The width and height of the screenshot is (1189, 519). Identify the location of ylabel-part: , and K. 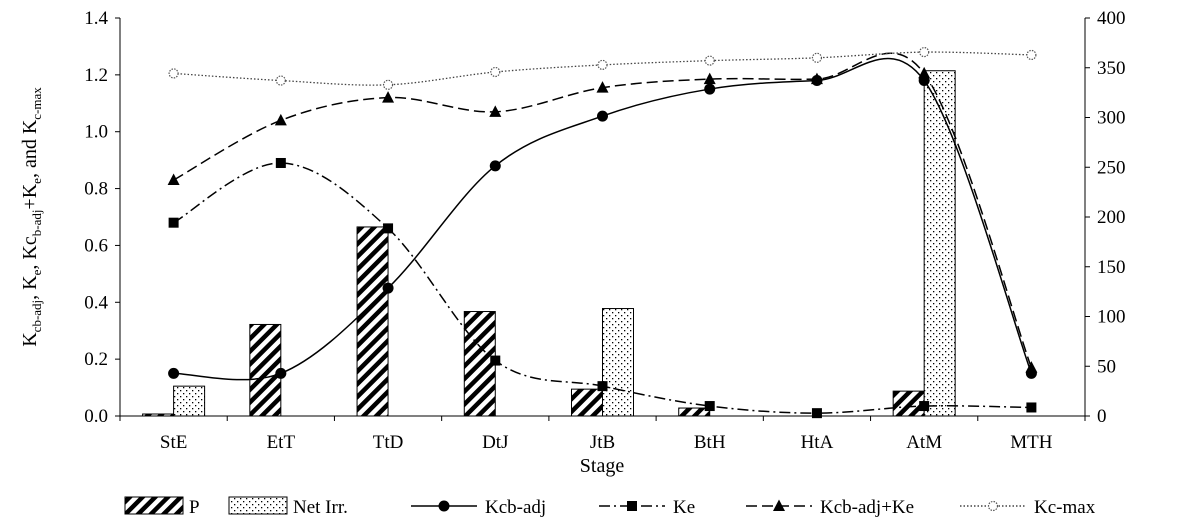
(30, 148).